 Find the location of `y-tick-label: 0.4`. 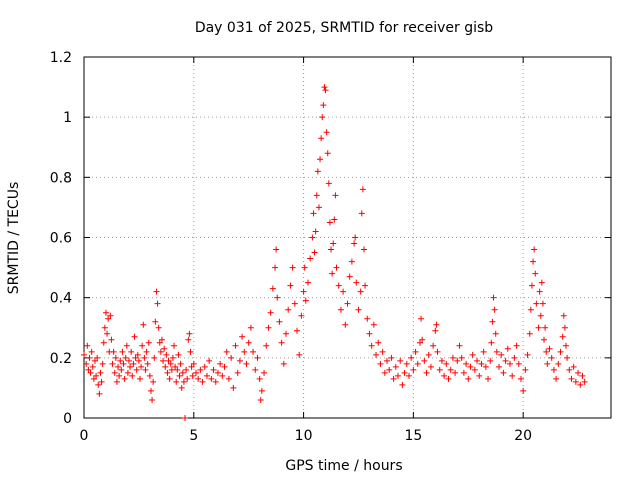

y-tick-label: 0.4 is located at coordinates (61, 299).